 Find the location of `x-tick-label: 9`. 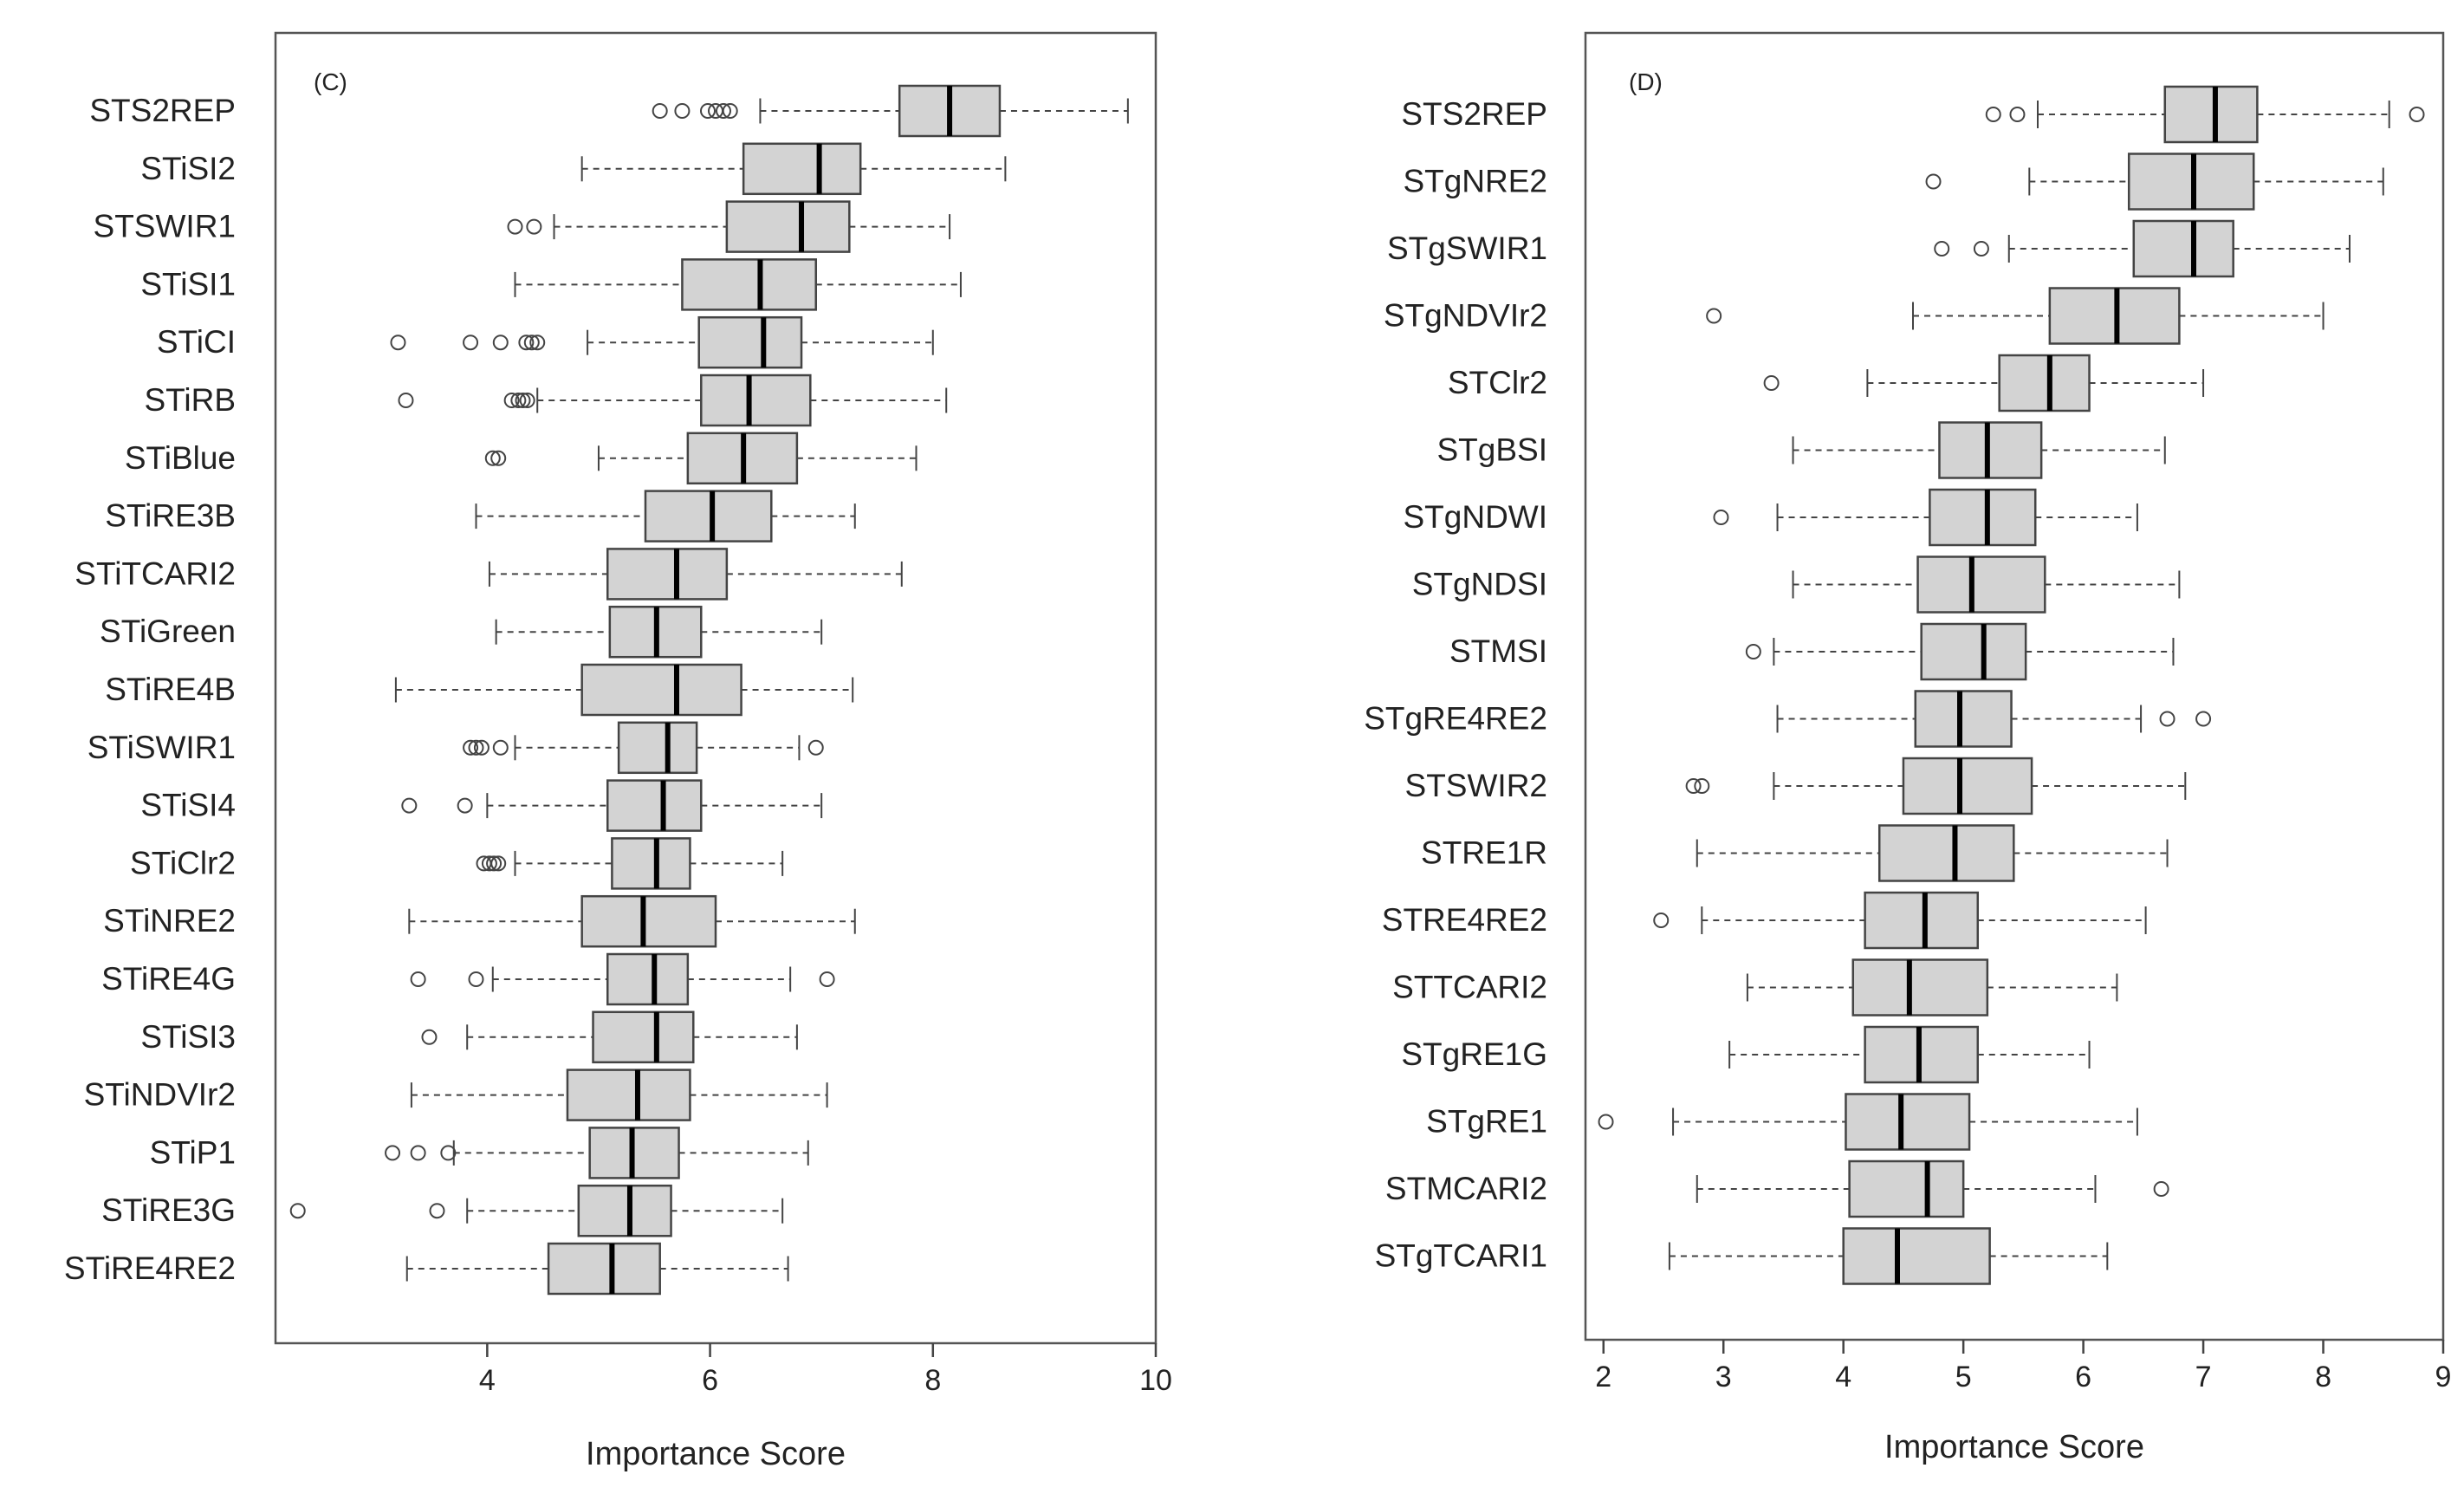

x-tick-label: 9 is located at coordinates (2443, 1377).